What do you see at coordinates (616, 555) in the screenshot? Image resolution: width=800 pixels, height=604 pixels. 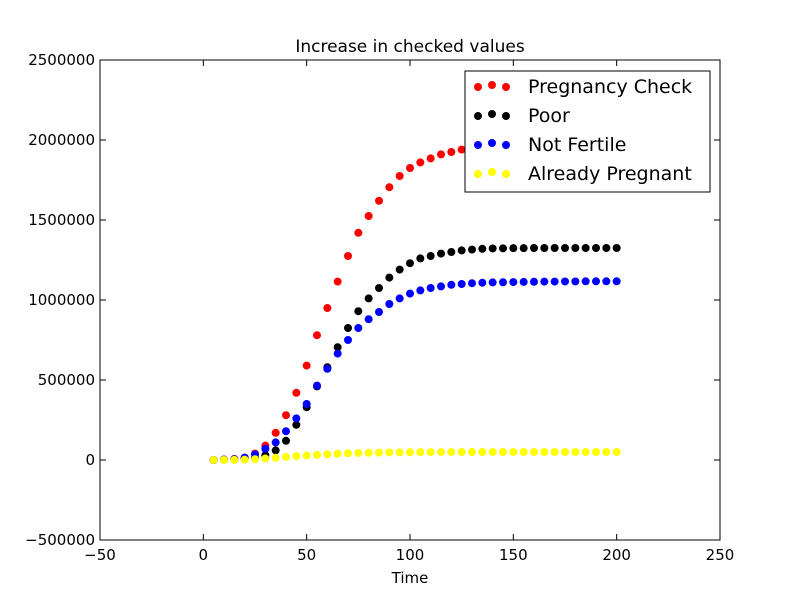 I see `x-tick-label: 200` at bounding box center [616, 555].